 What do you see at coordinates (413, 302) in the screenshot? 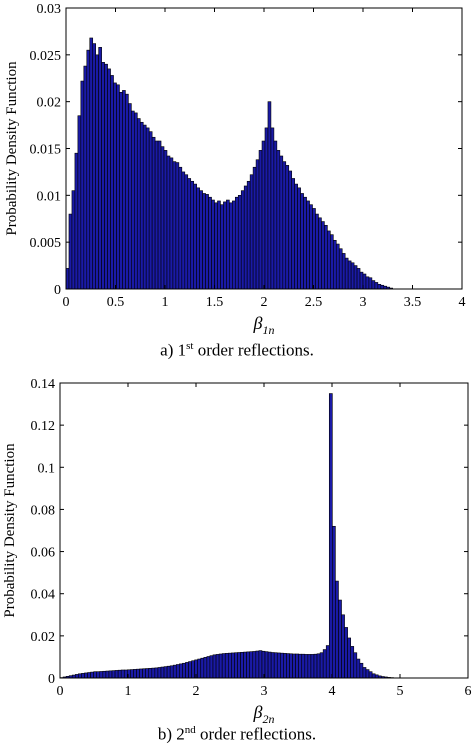
I see `x-tick-label: 3.5` at bounding box center [413, 302].